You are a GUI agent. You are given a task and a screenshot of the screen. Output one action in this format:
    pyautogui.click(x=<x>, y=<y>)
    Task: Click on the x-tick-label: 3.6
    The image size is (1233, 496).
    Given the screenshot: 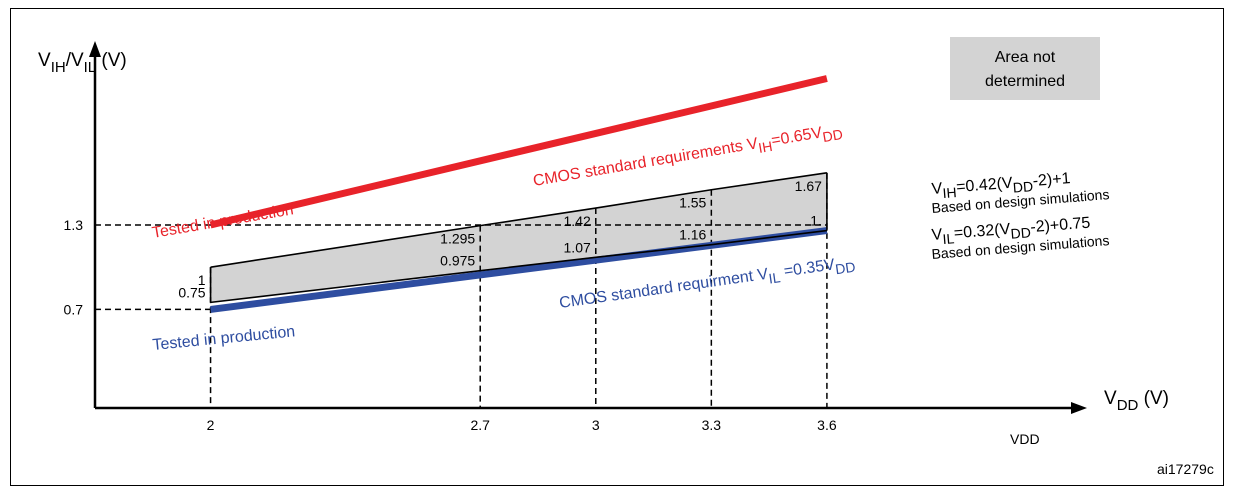 What is the action you would take?
    pyautogui.click(x=827, y=425)
    